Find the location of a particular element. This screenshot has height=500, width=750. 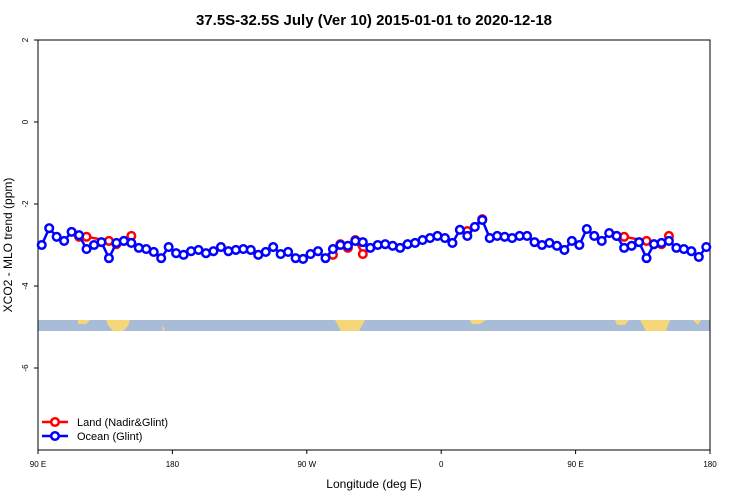

legend-label: Ocean (Glint) is located at coordinates (109, 437).